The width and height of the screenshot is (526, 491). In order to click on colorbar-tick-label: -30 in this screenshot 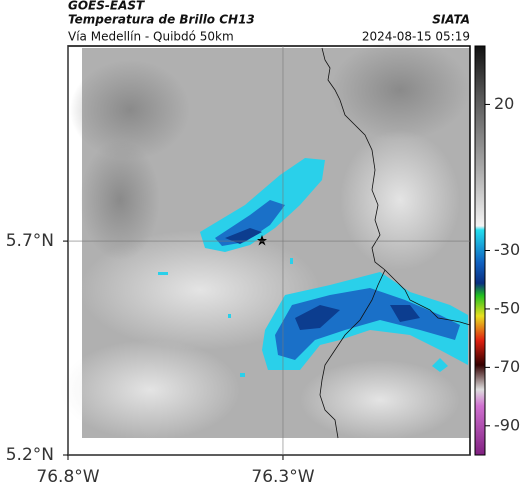, I will do `click(507, 249)`.